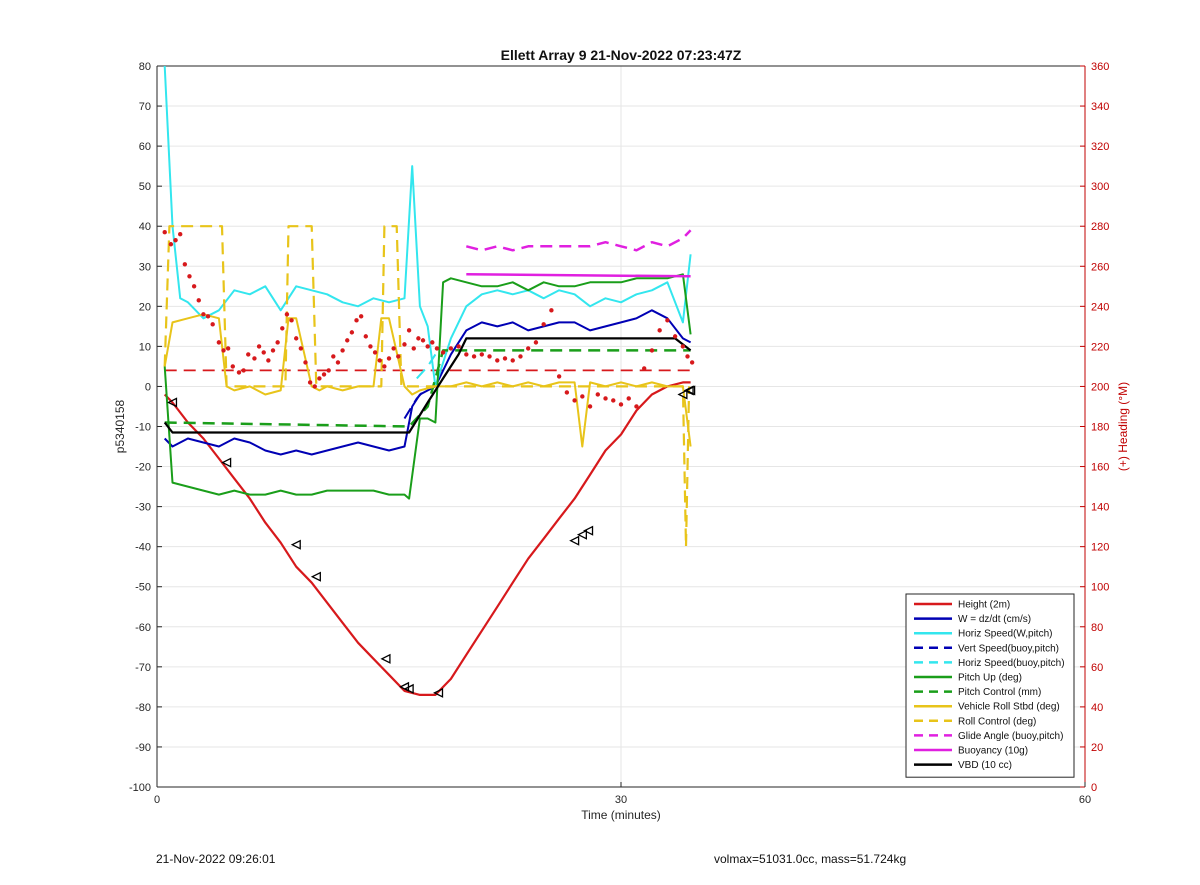 The height and width of the screenshot is (885, 1200). Describe the element at coordinates (145, 187) in the screenshot. I see `y-tick-label: 50` at that location.